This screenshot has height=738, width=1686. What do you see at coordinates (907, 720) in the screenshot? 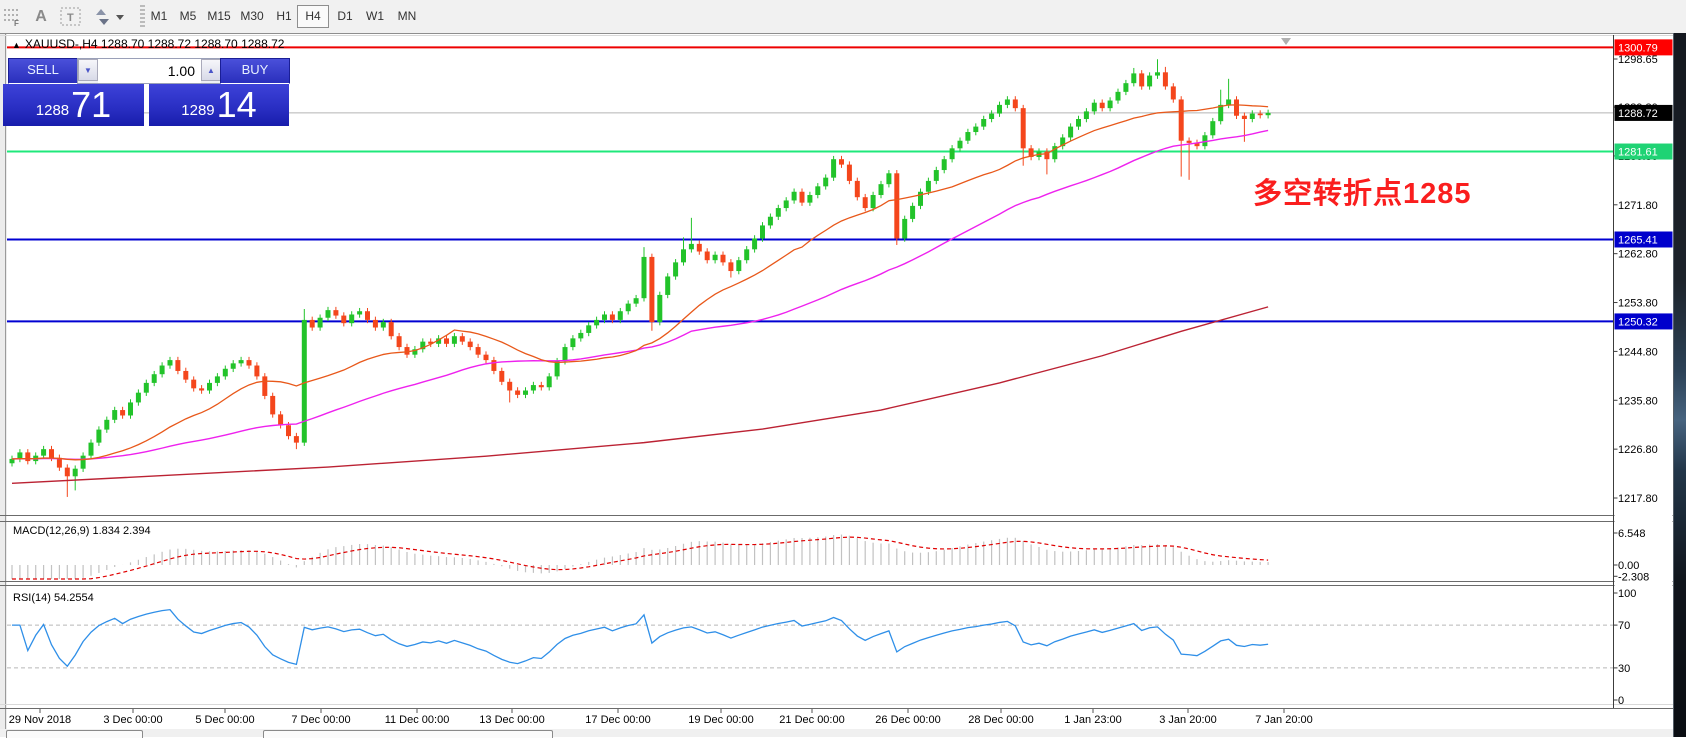
I see `time-axis-label: 26 Dec 00:00` at bounding box center [907, 720].